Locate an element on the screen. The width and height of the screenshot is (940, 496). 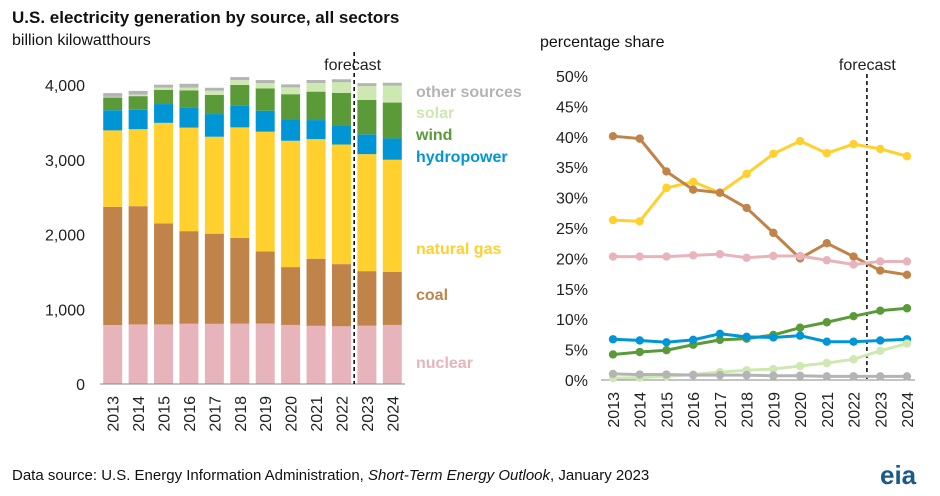
right-y-tick-label: 50% is located at coordinates (572, 77).